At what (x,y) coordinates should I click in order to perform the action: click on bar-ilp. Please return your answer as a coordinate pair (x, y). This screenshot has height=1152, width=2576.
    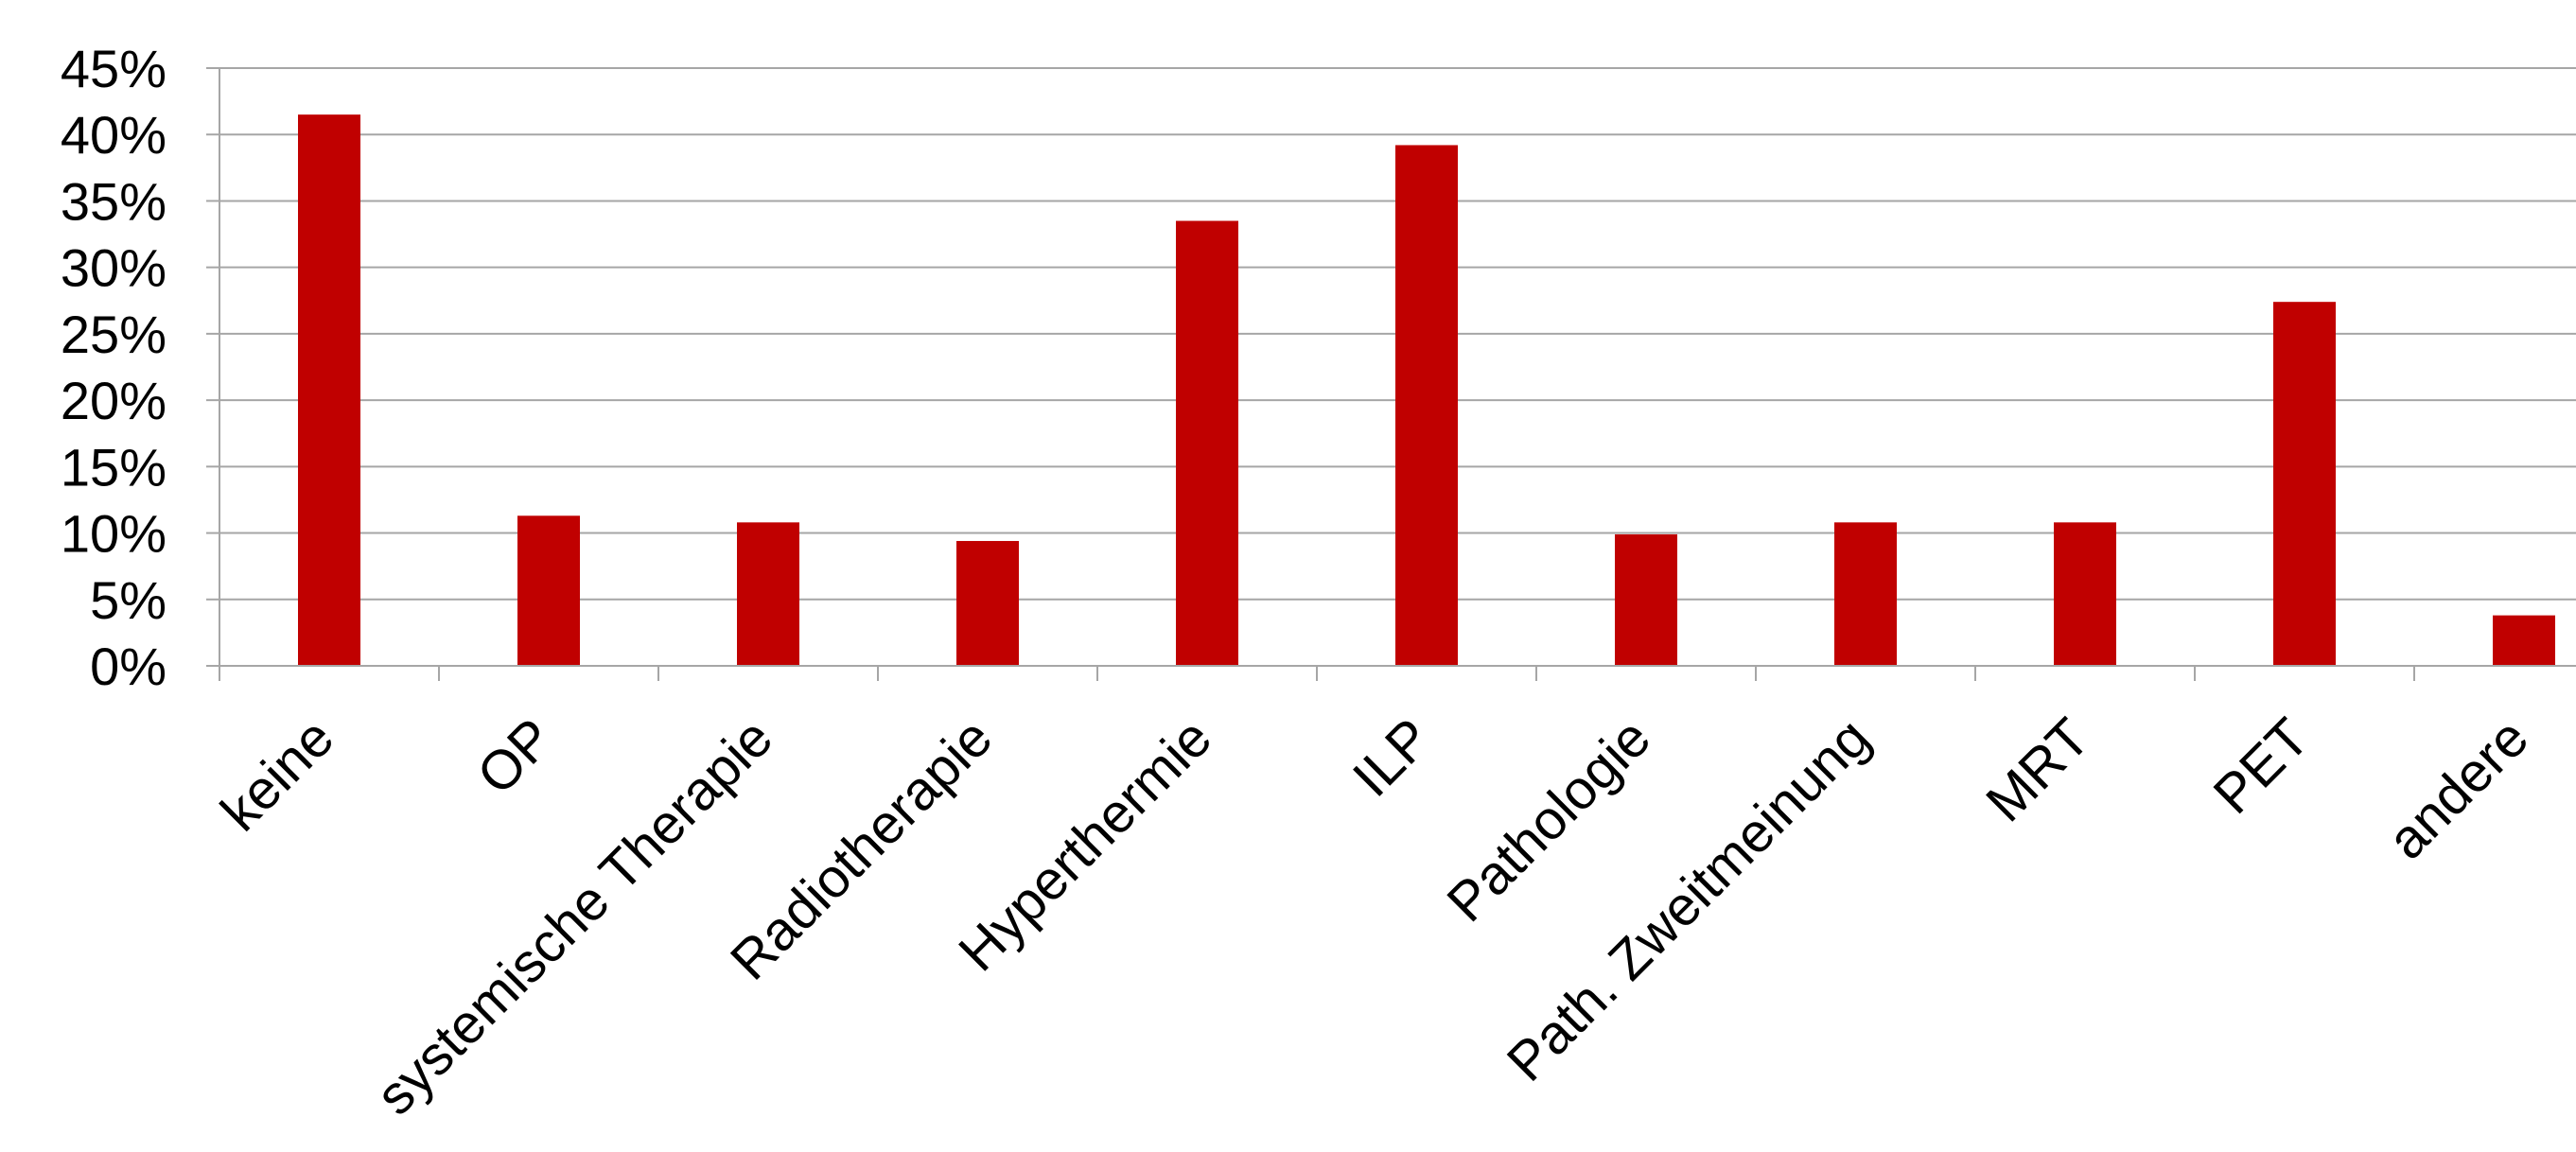
    Looking at the image, I should click on (1427, 406).